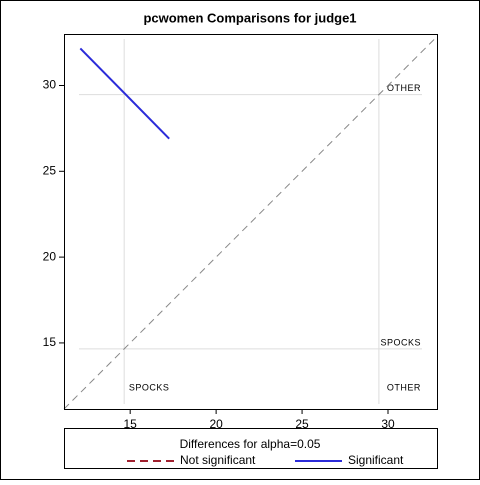 The image size is (480, 485). What do you see at coordinates (376, 460) in the screenshot?
I see `legend-label: Significant` at bounding box center [376, 460].